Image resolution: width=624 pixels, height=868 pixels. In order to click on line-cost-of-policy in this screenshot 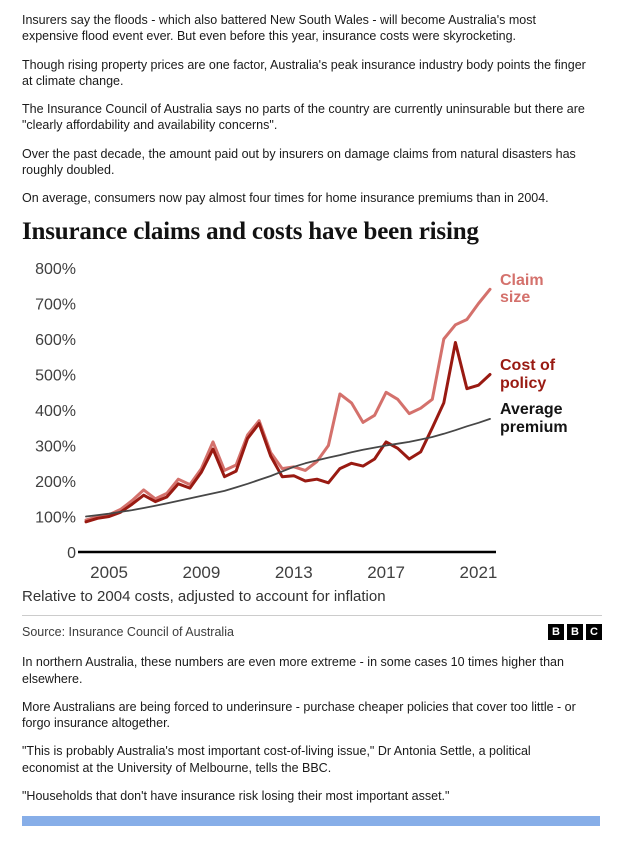, I will do `click(288, 432)`.